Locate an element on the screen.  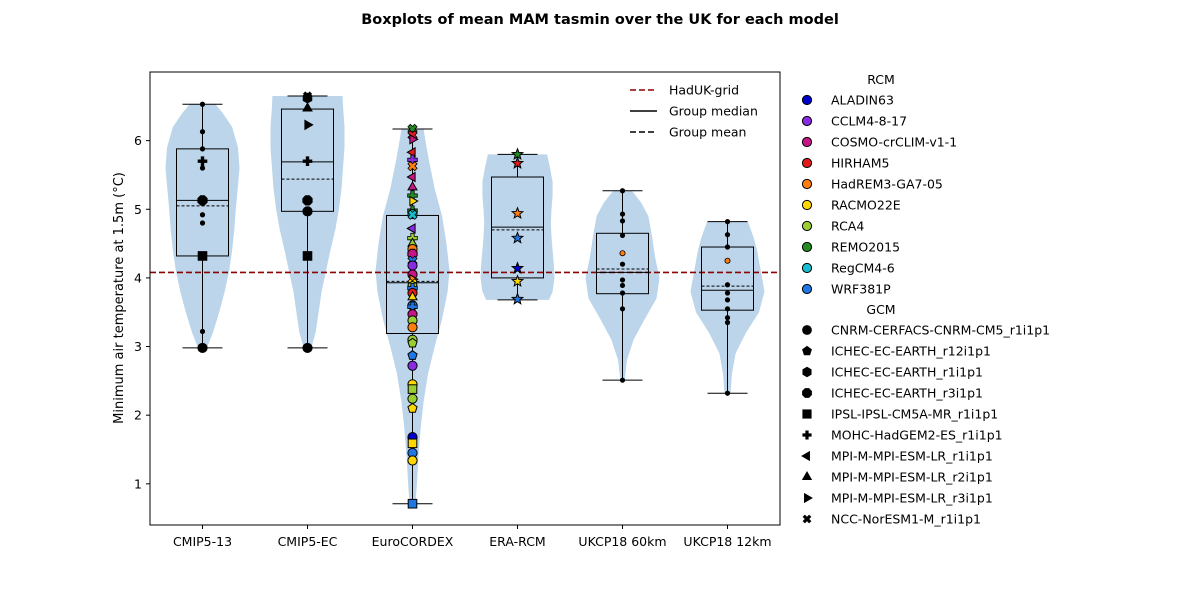
y-tick-label: 4 is located at coordinates (138, 277).